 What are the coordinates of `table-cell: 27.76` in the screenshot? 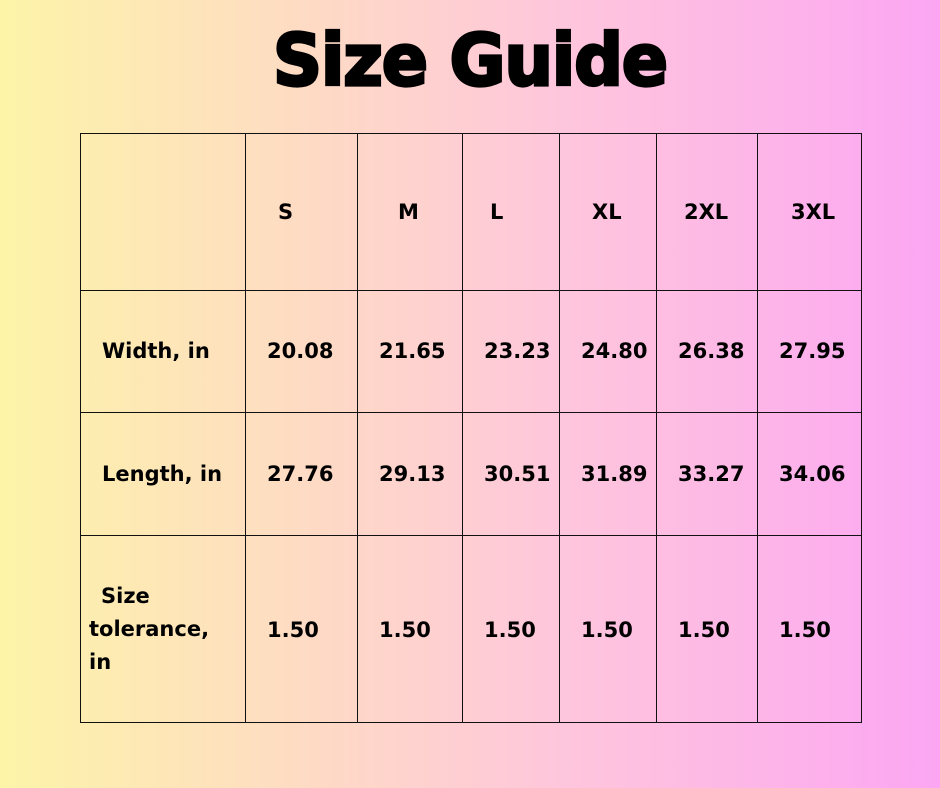 It's located at (300, 474).